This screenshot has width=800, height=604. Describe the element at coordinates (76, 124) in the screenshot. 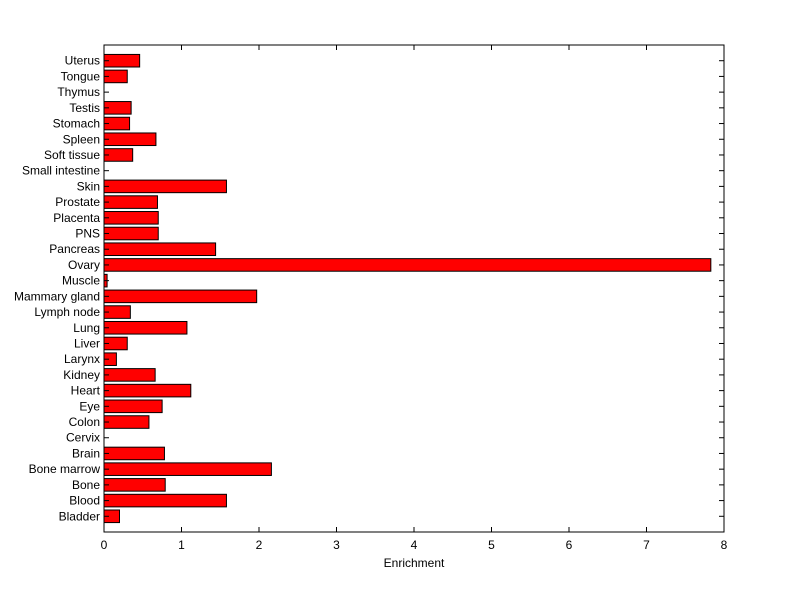

I see `y-tick-label-stomach: Stomach` at that location.